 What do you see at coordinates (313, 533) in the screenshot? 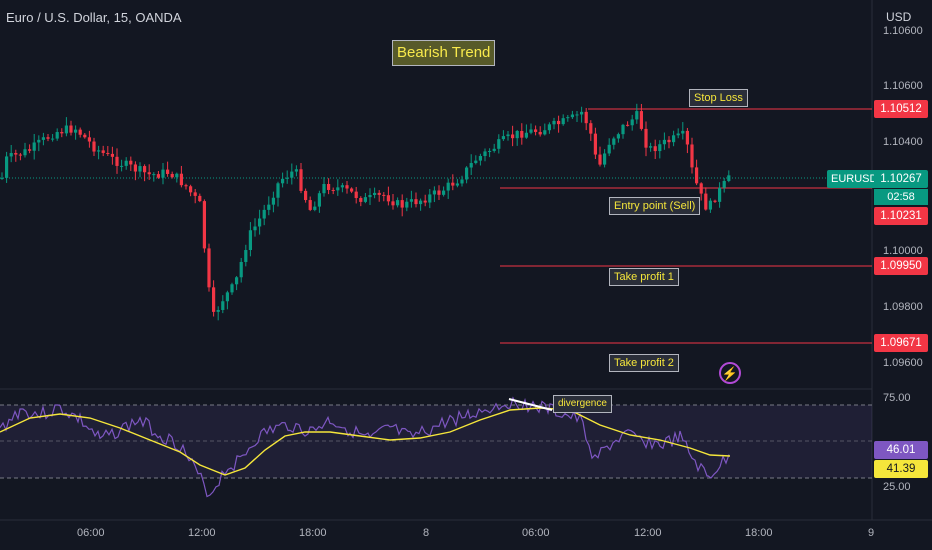
I see `time-tick: 18:00` at bounding box center [313, 533].